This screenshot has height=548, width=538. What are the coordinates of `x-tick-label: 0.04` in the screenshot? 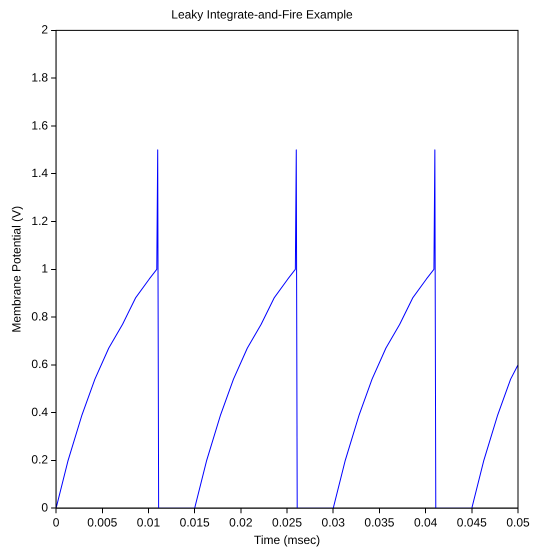 It's located at (426, 523).